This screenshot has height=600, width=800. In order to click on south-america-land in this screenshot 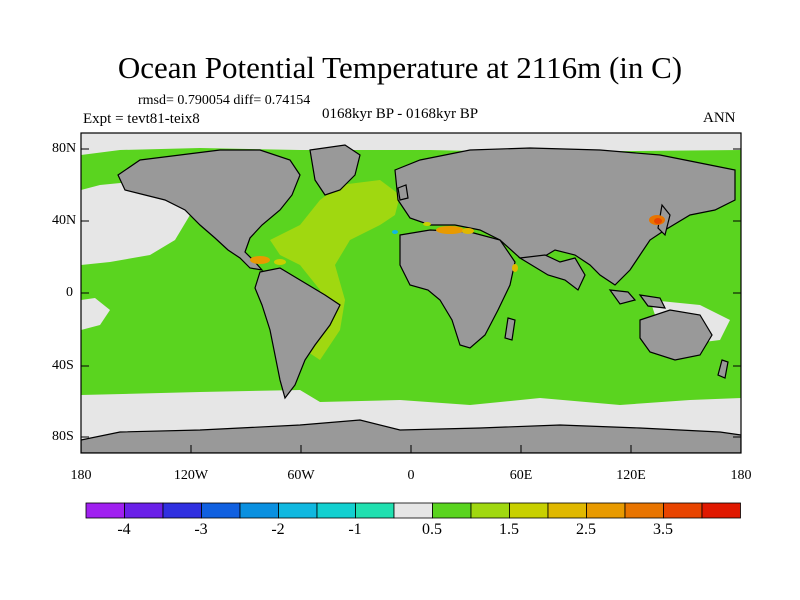, I will do `click(297, 333)`.